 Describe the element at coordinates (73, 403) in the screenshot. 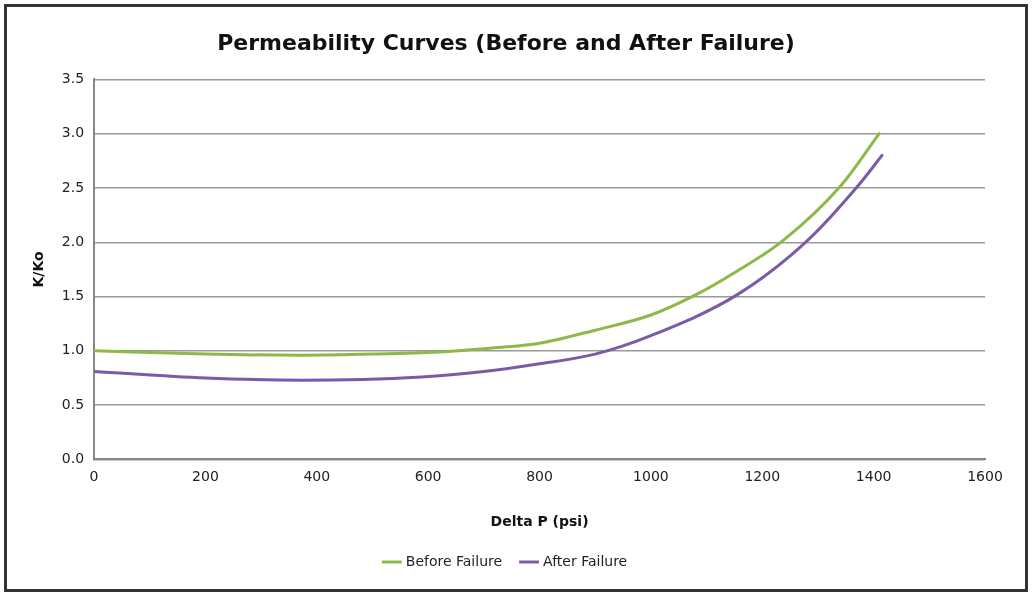

I see `y-tick-label: 0.5` at that location.